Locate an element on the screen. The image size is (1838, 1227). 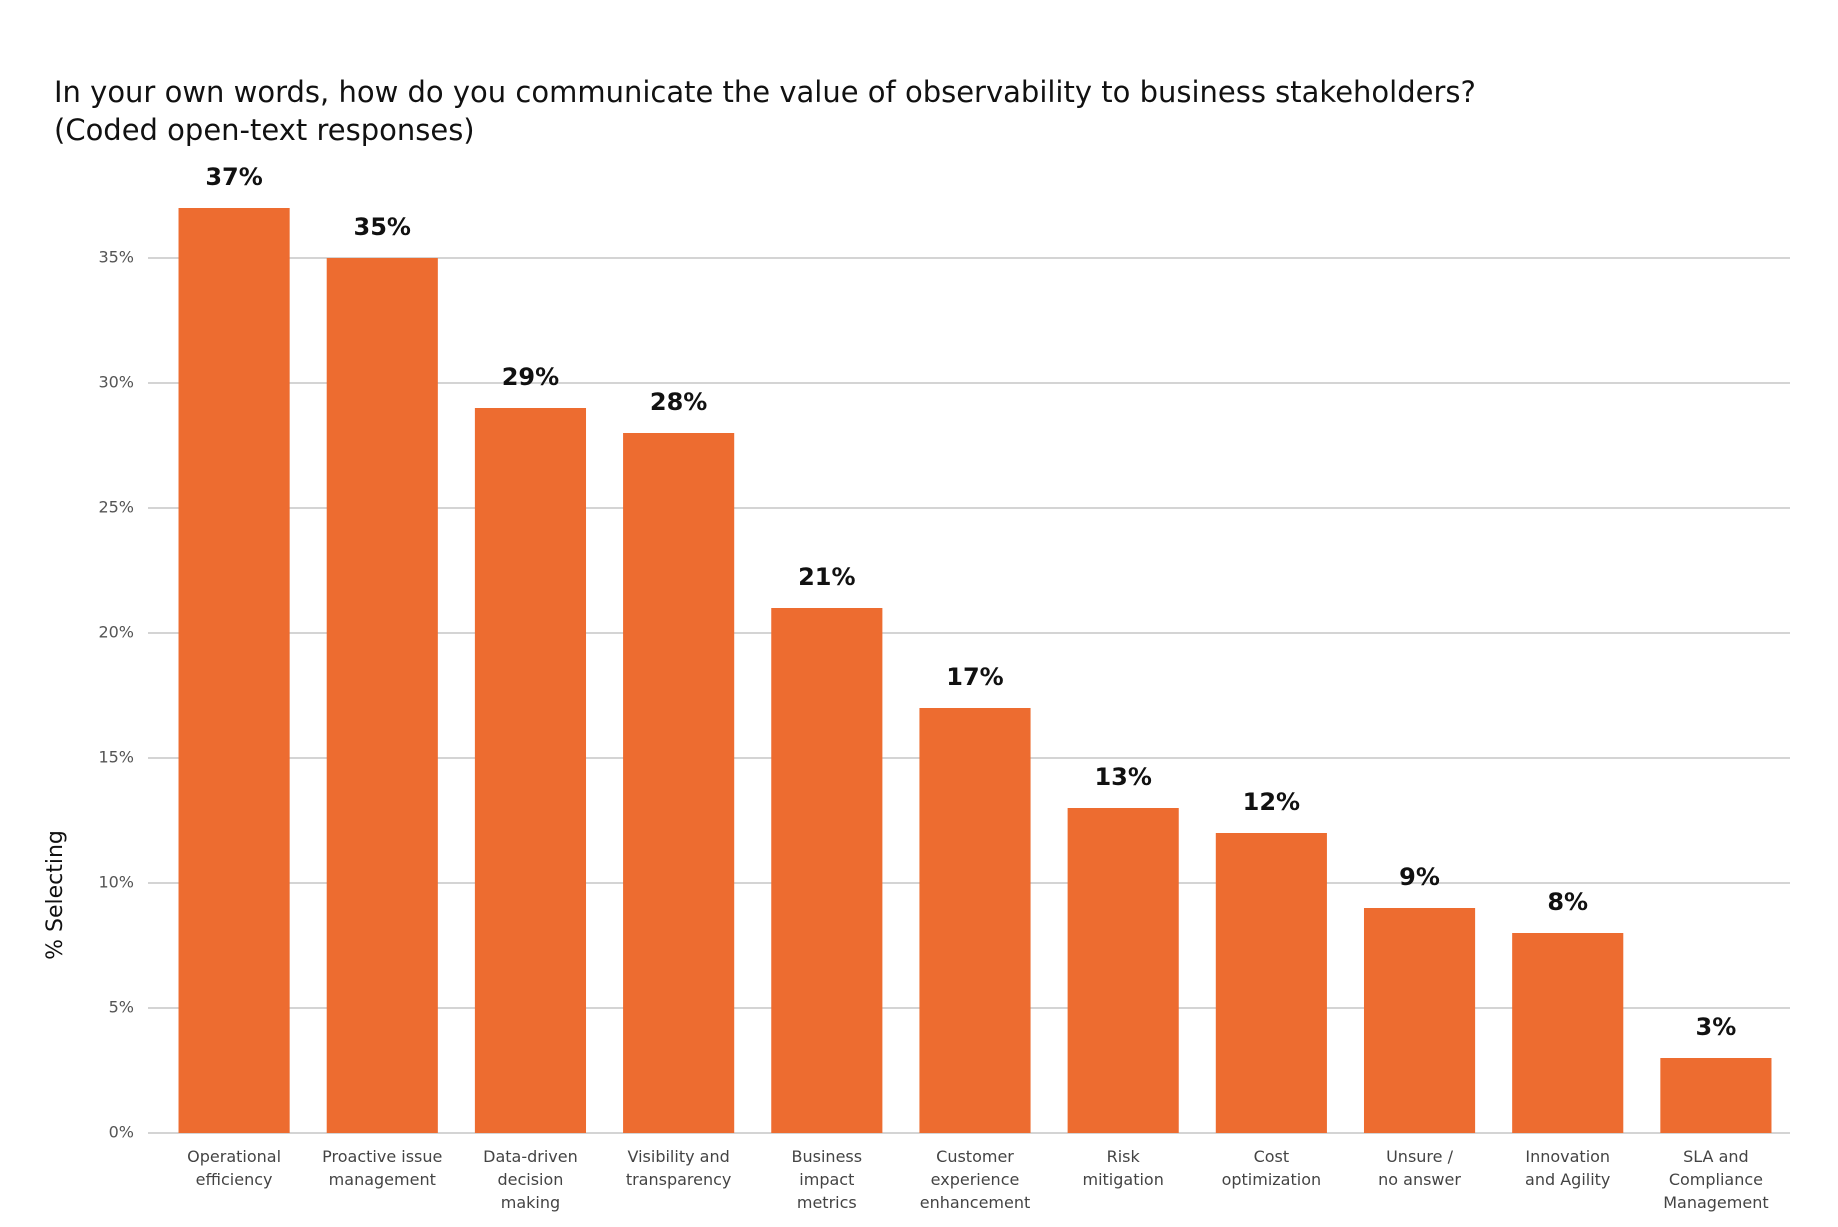
value-label: 12% is located at coordinates (1271, 802).